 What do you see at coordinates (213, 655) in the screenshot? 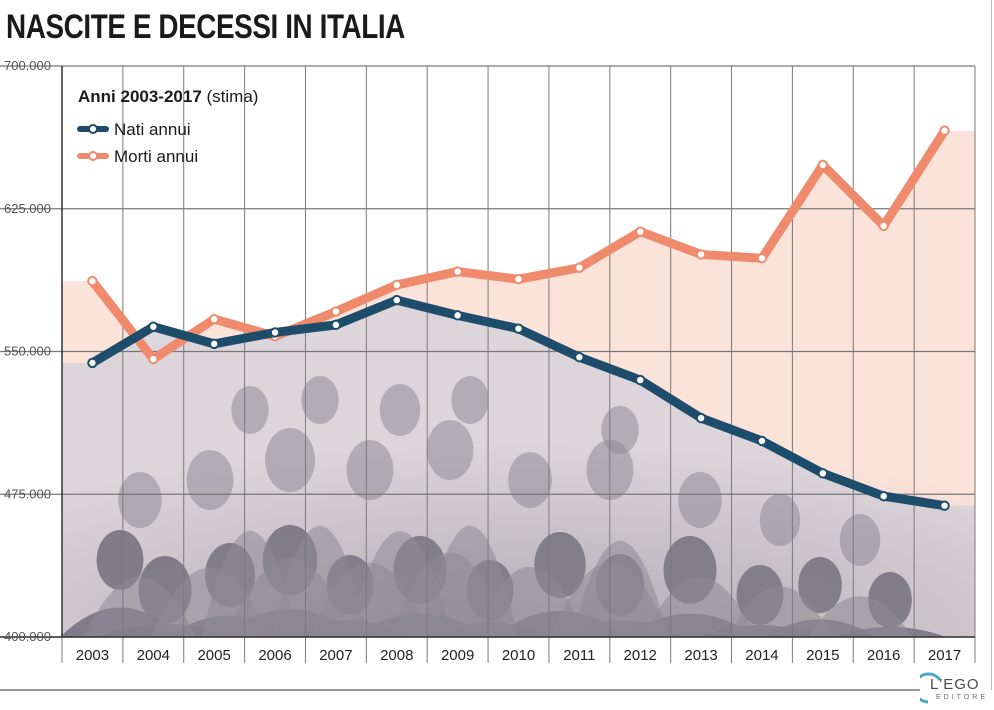
I see `x-tick-label: 2005` at bounding box center [213, 655].